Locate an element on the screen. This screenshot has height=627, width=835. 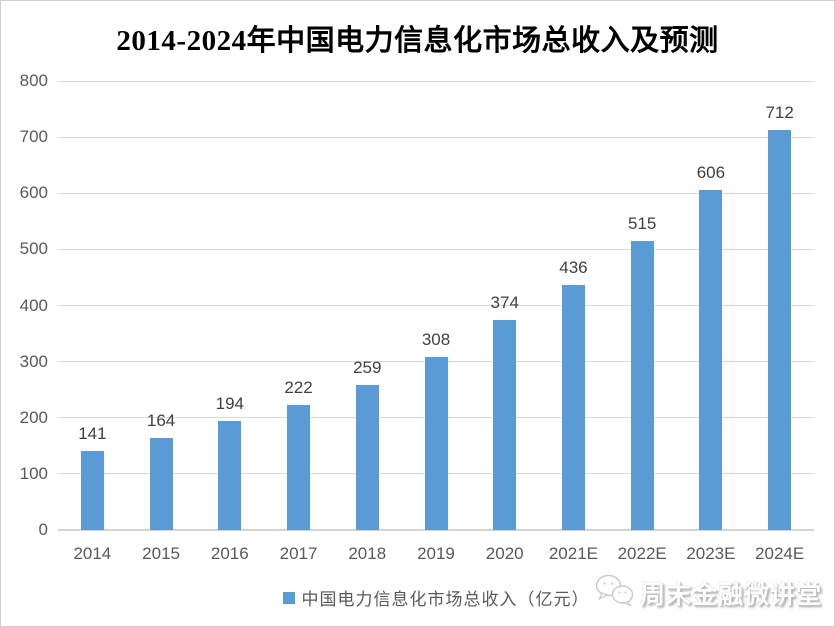
chart-title: 2014-2024年中国电力信息化市场总收入及预测 is located at coordinates (417, 41).